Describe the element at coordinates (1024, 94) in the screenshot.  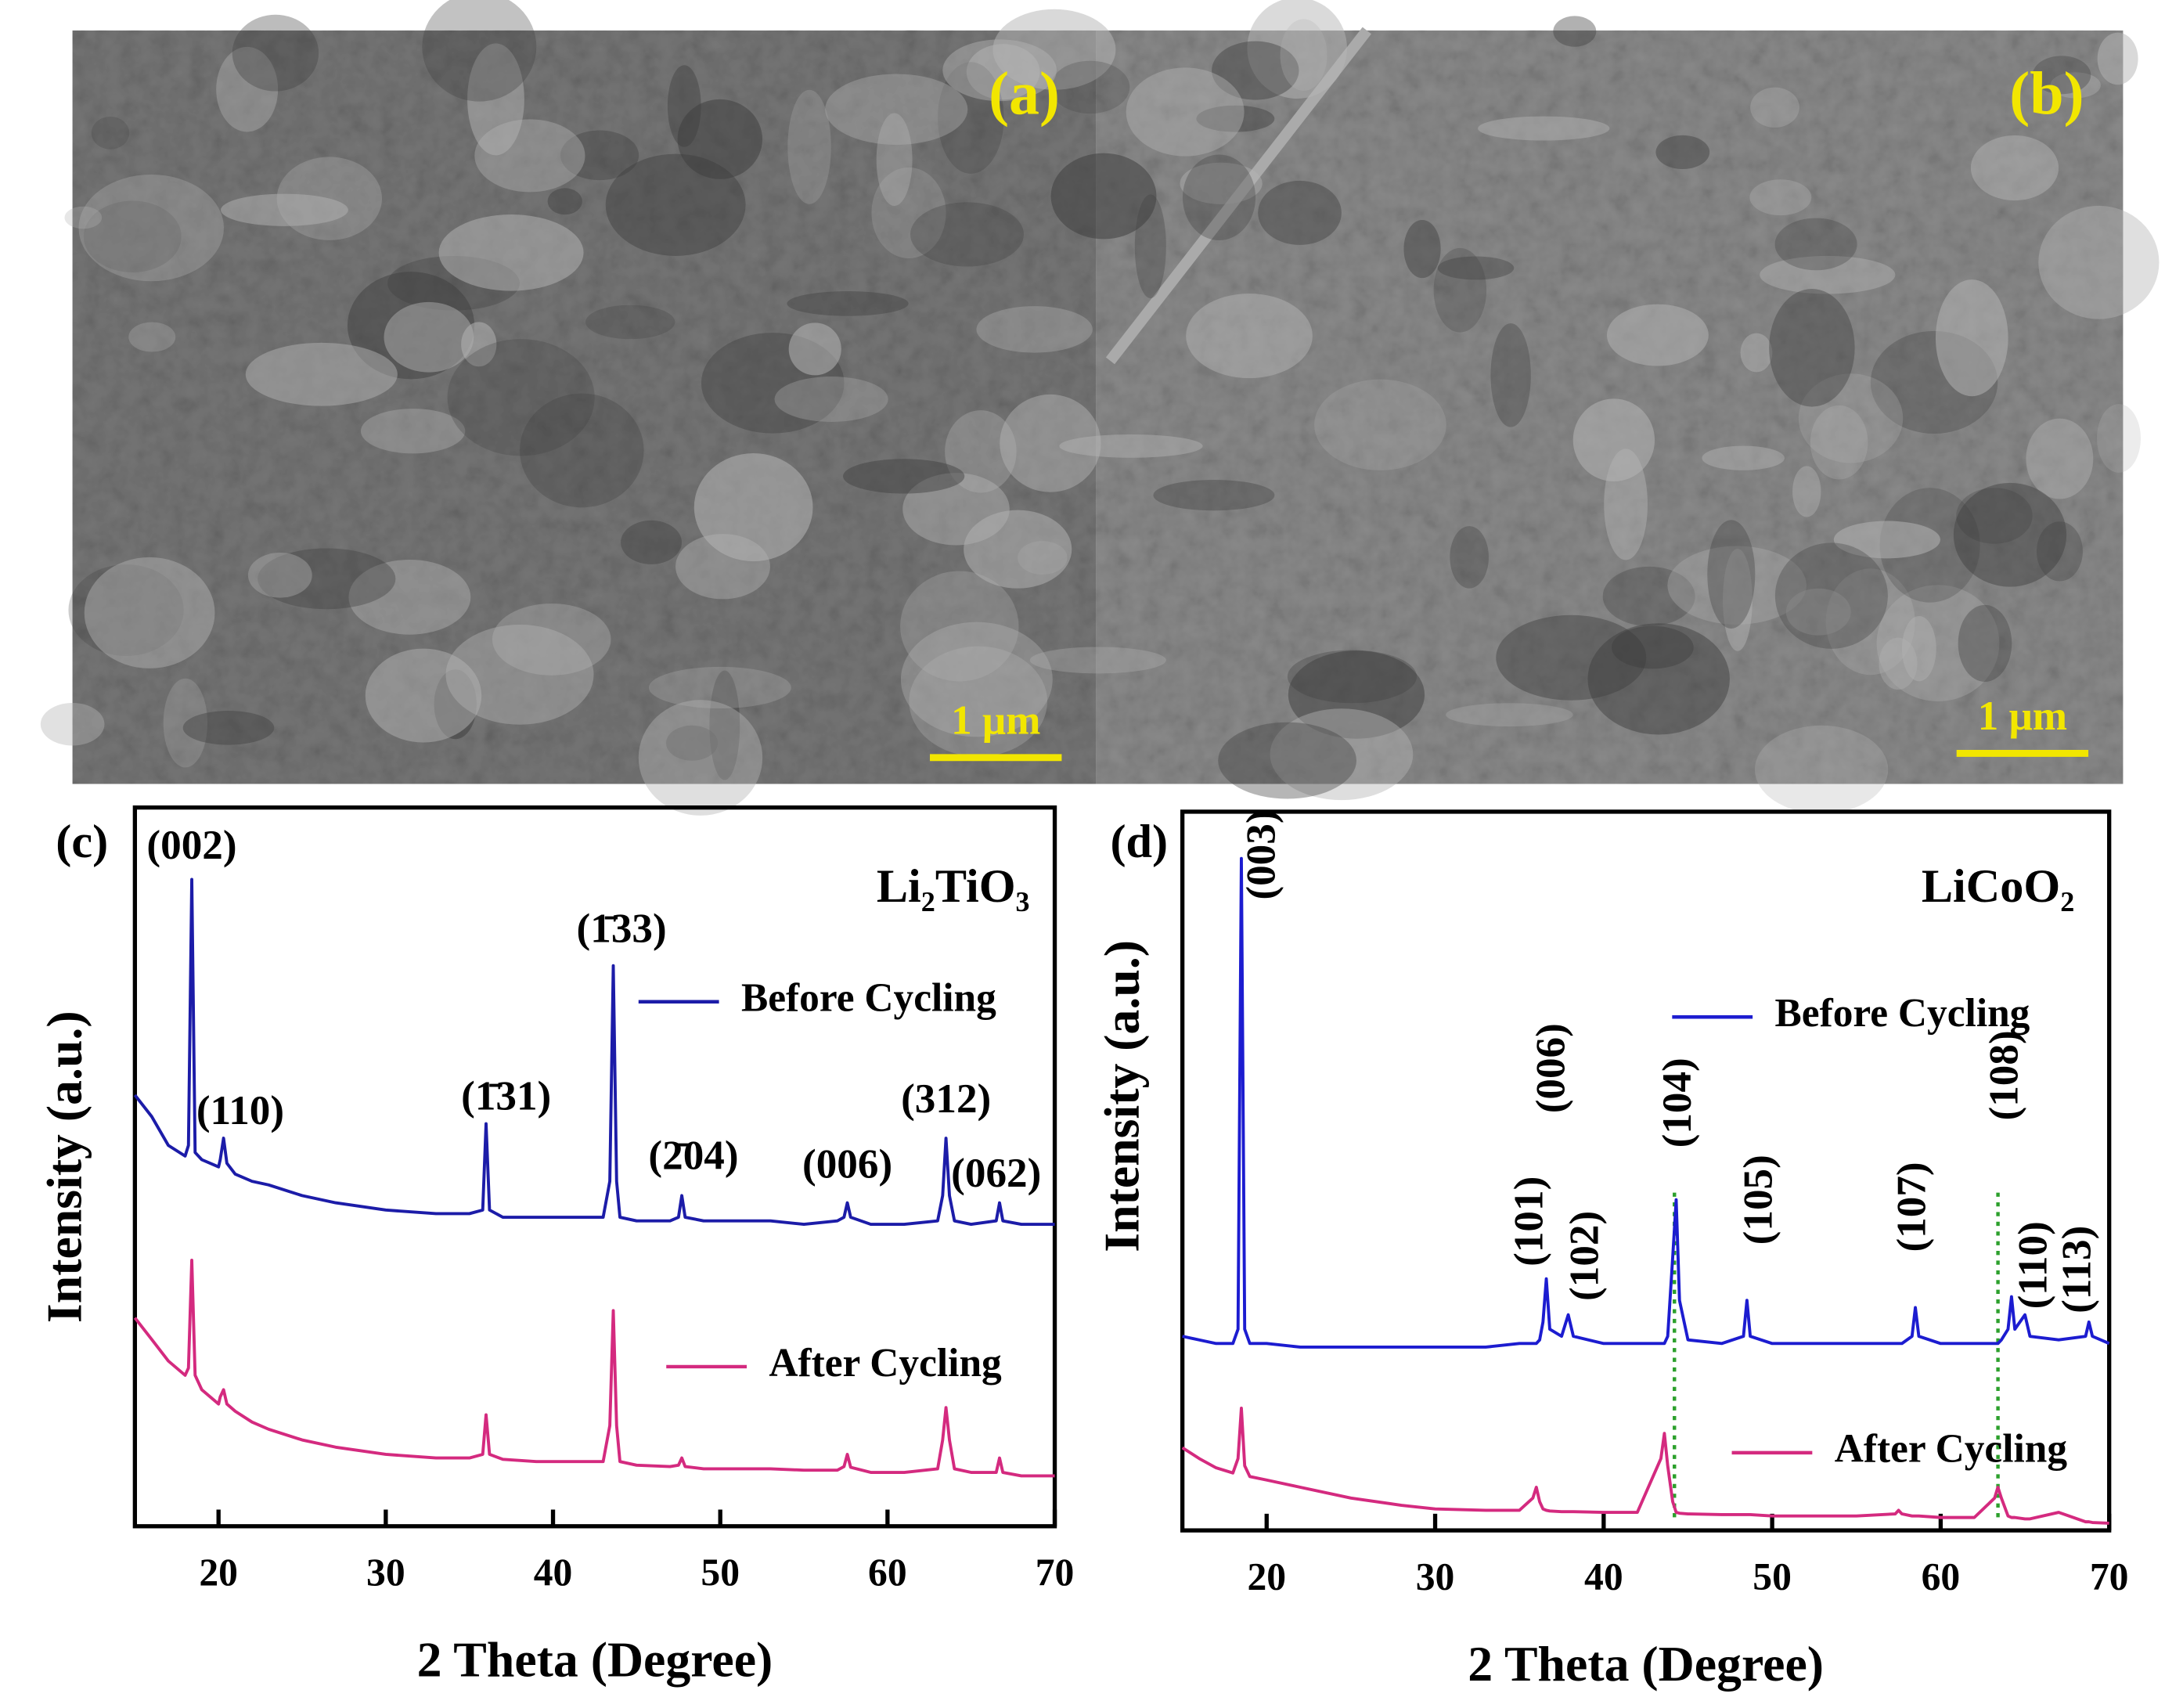
I see `panel-label: (a)` at that location.